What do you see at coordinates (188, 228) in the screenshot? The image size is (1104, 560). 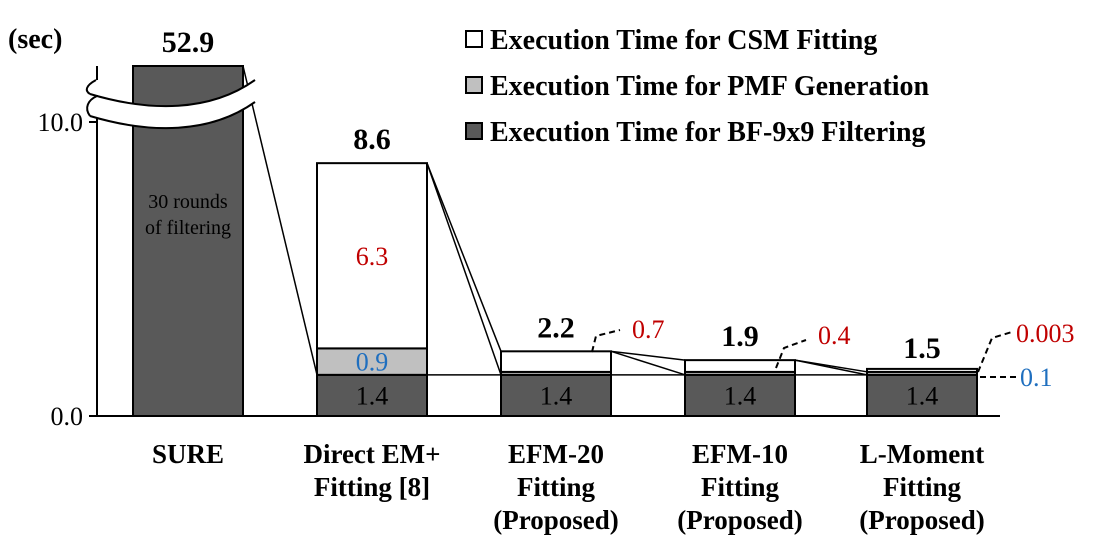 I see `bar-annotation: of filtering` at bounding box center [188, 228].